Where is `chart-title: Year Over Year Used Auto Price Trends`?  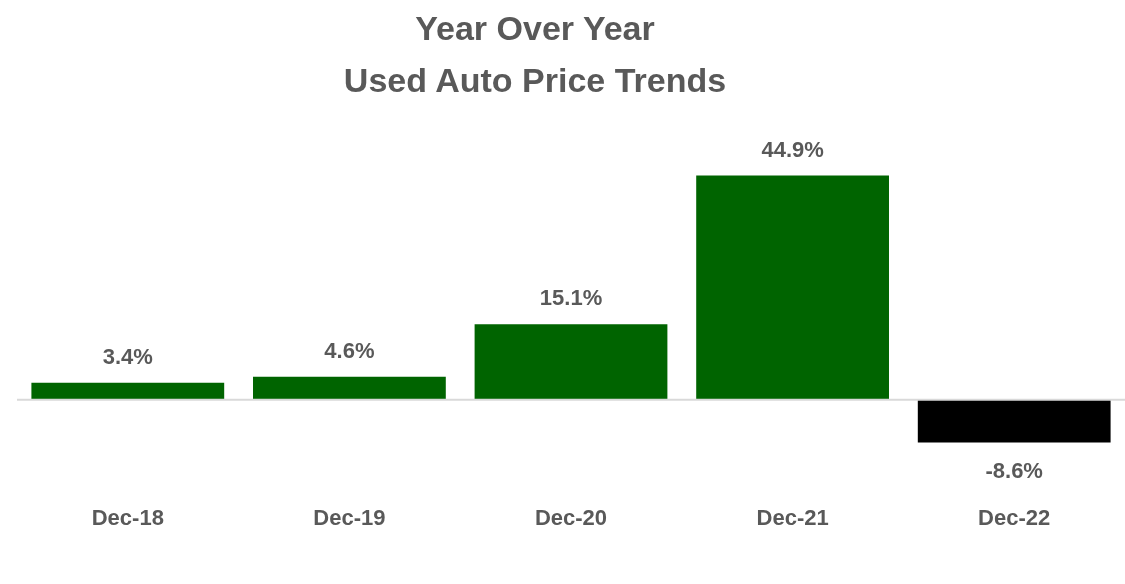 chart-title: Year Over Year Used Auto Price Trends is located at coordinates (535, 54).